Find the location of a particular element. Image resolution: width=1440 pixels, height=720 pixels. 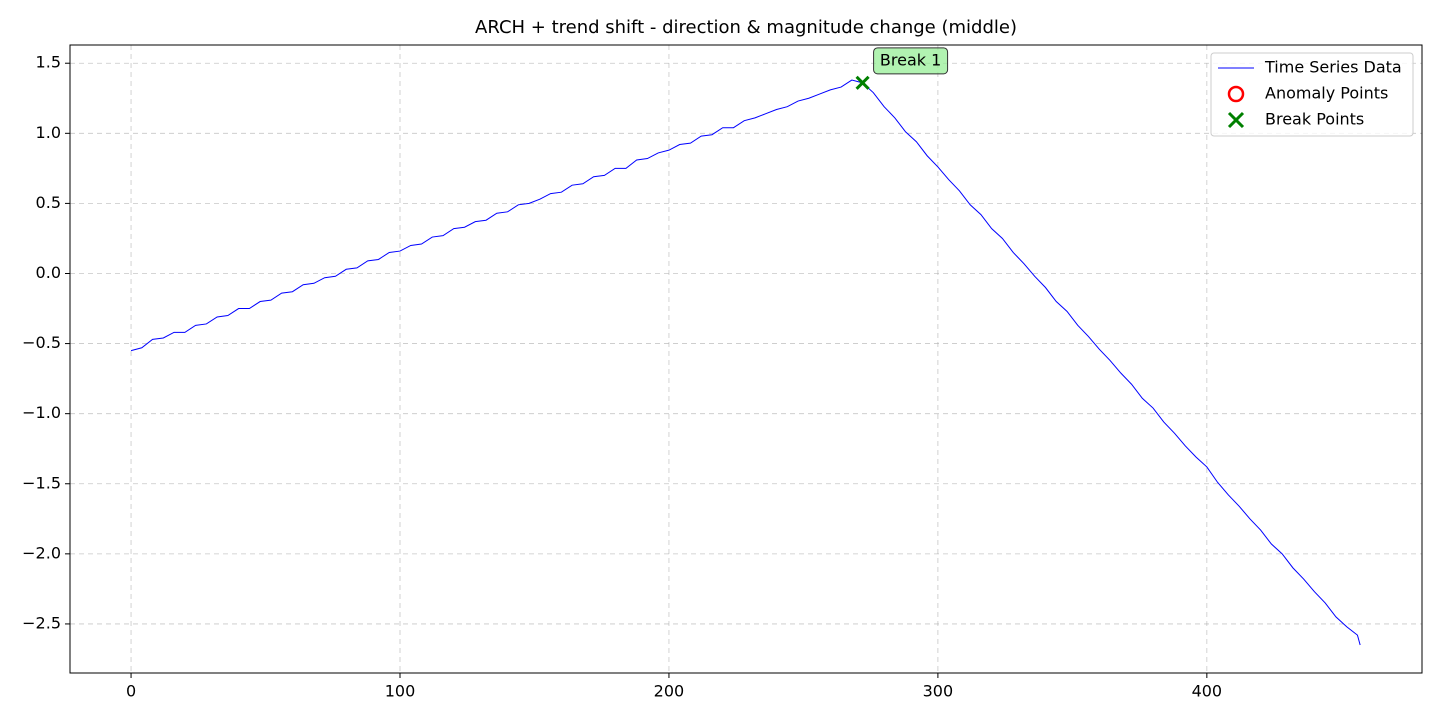

break-point is located at coordinates (862, 82).